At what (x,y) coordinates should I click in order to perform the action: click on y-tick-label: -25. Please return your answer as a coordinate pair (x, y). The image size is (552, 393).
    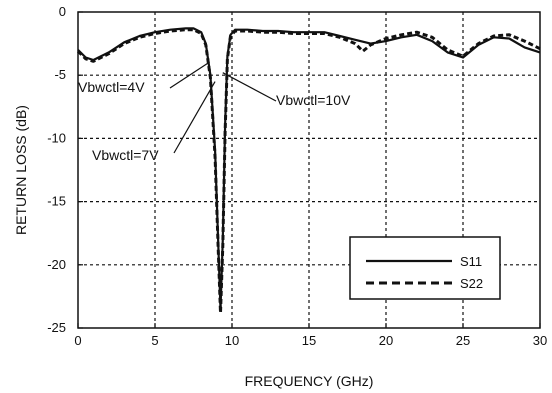
    Looking at the image, I should click on (56, 327).